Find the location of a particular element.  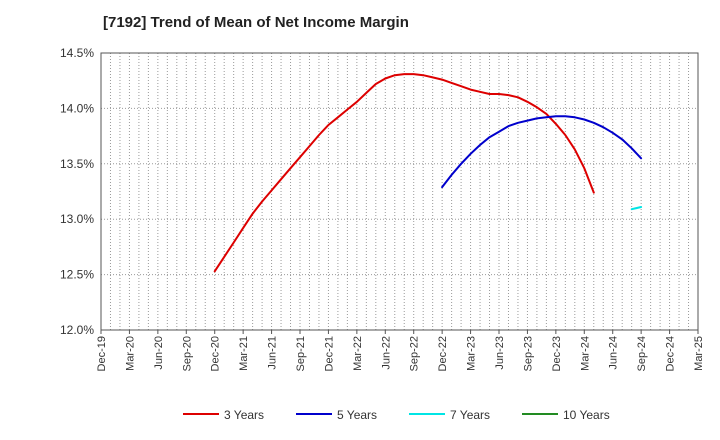

x-tick-label: Mar-22 is located at coordinates (358, 353).